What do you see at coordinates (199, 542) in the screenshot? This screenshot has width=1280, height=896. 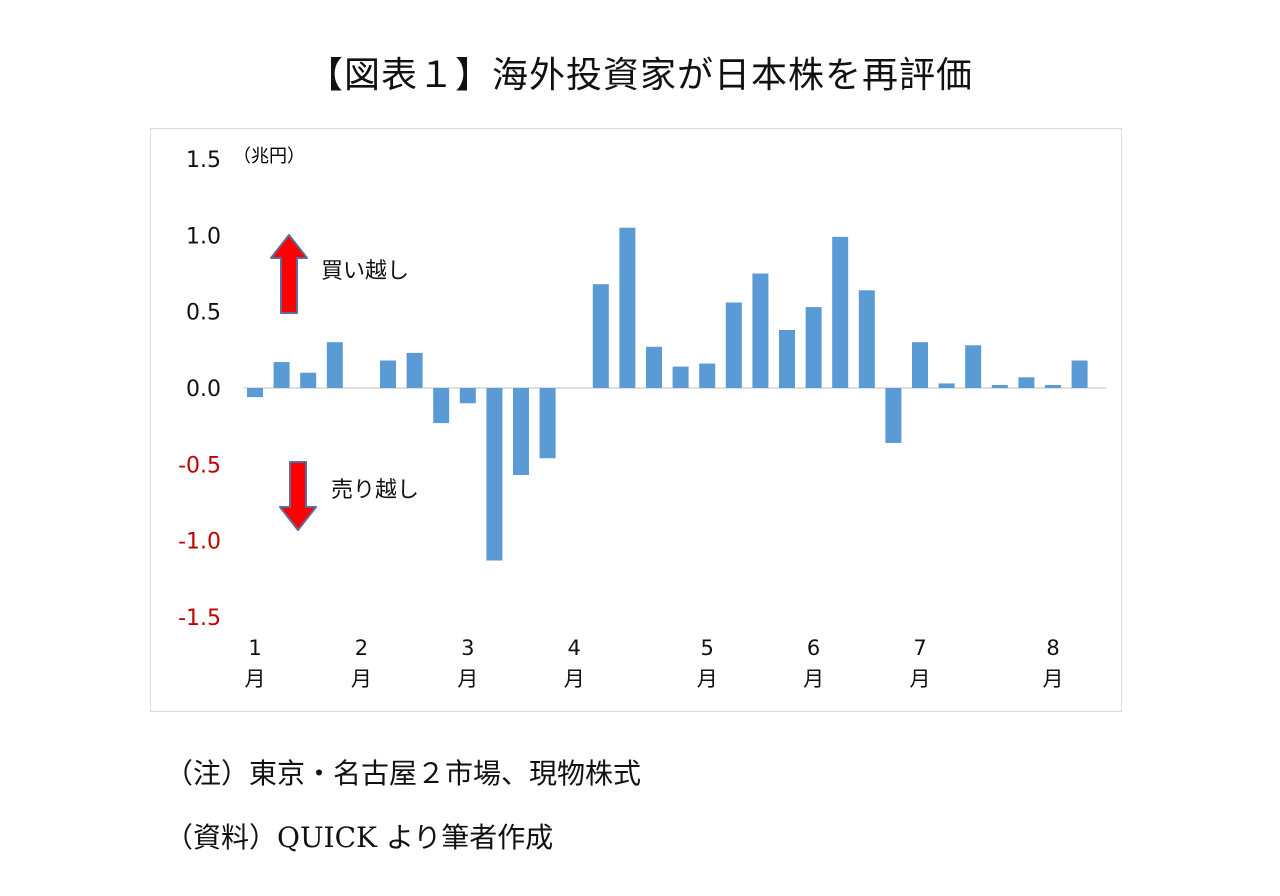 I see `y-tick-label: -1.0` at bounding box center [199, 542].